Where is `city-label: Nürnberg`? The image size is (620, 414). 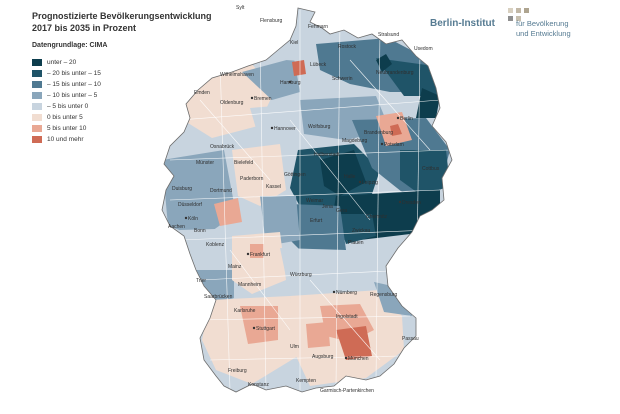
city-label: Nürnberg is located at coordinates (346, 293).